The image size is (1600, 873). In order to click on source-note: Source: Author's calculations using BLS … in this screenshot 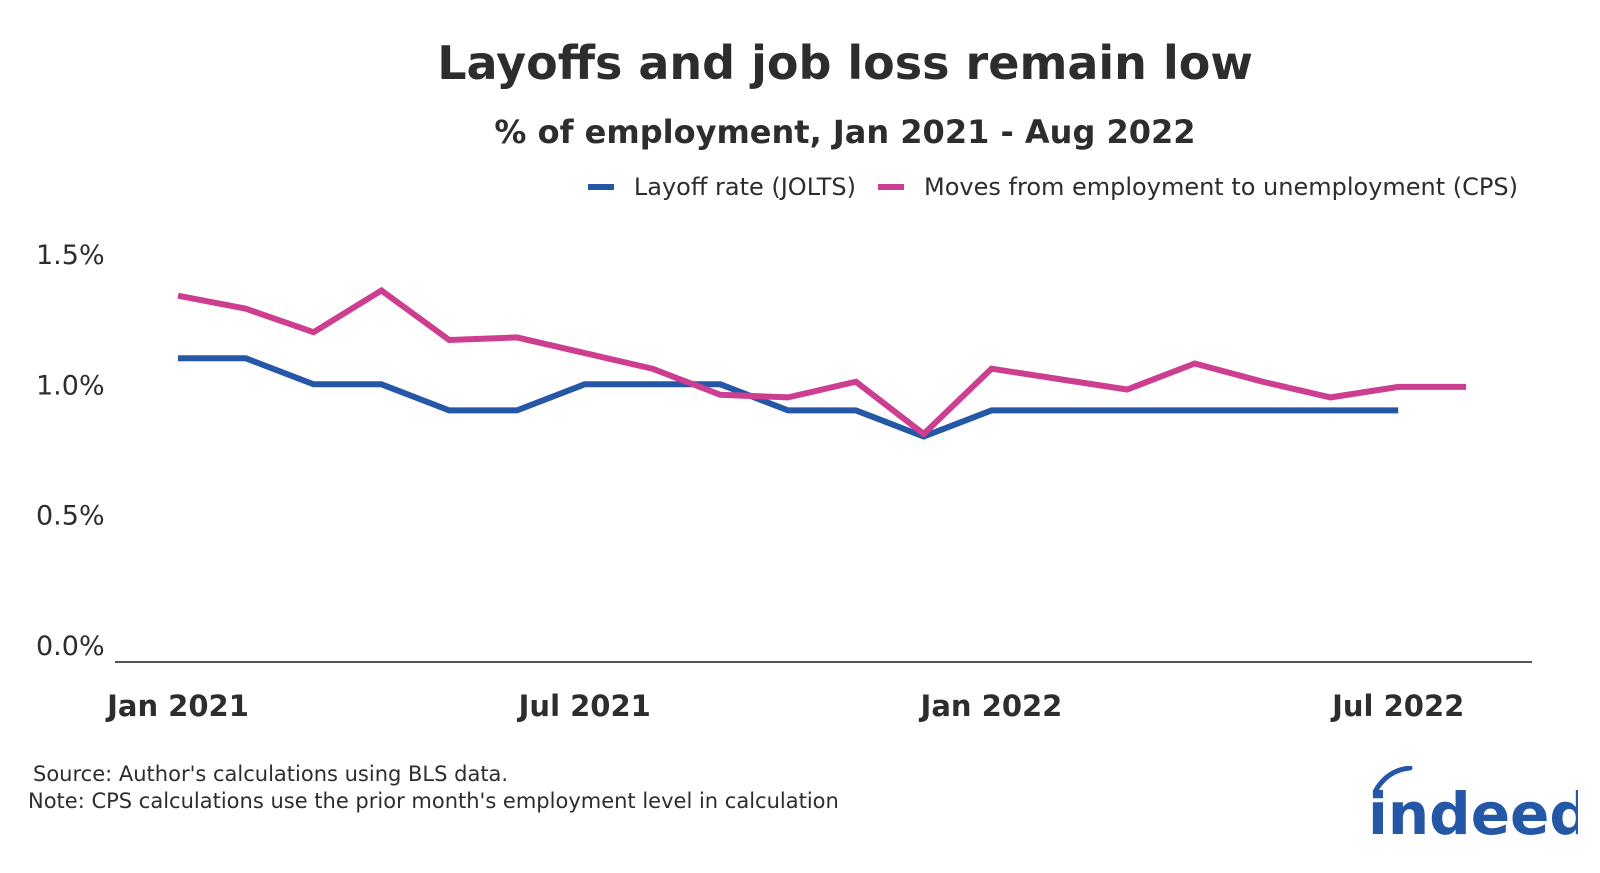, I will do `click(271, 774)`.